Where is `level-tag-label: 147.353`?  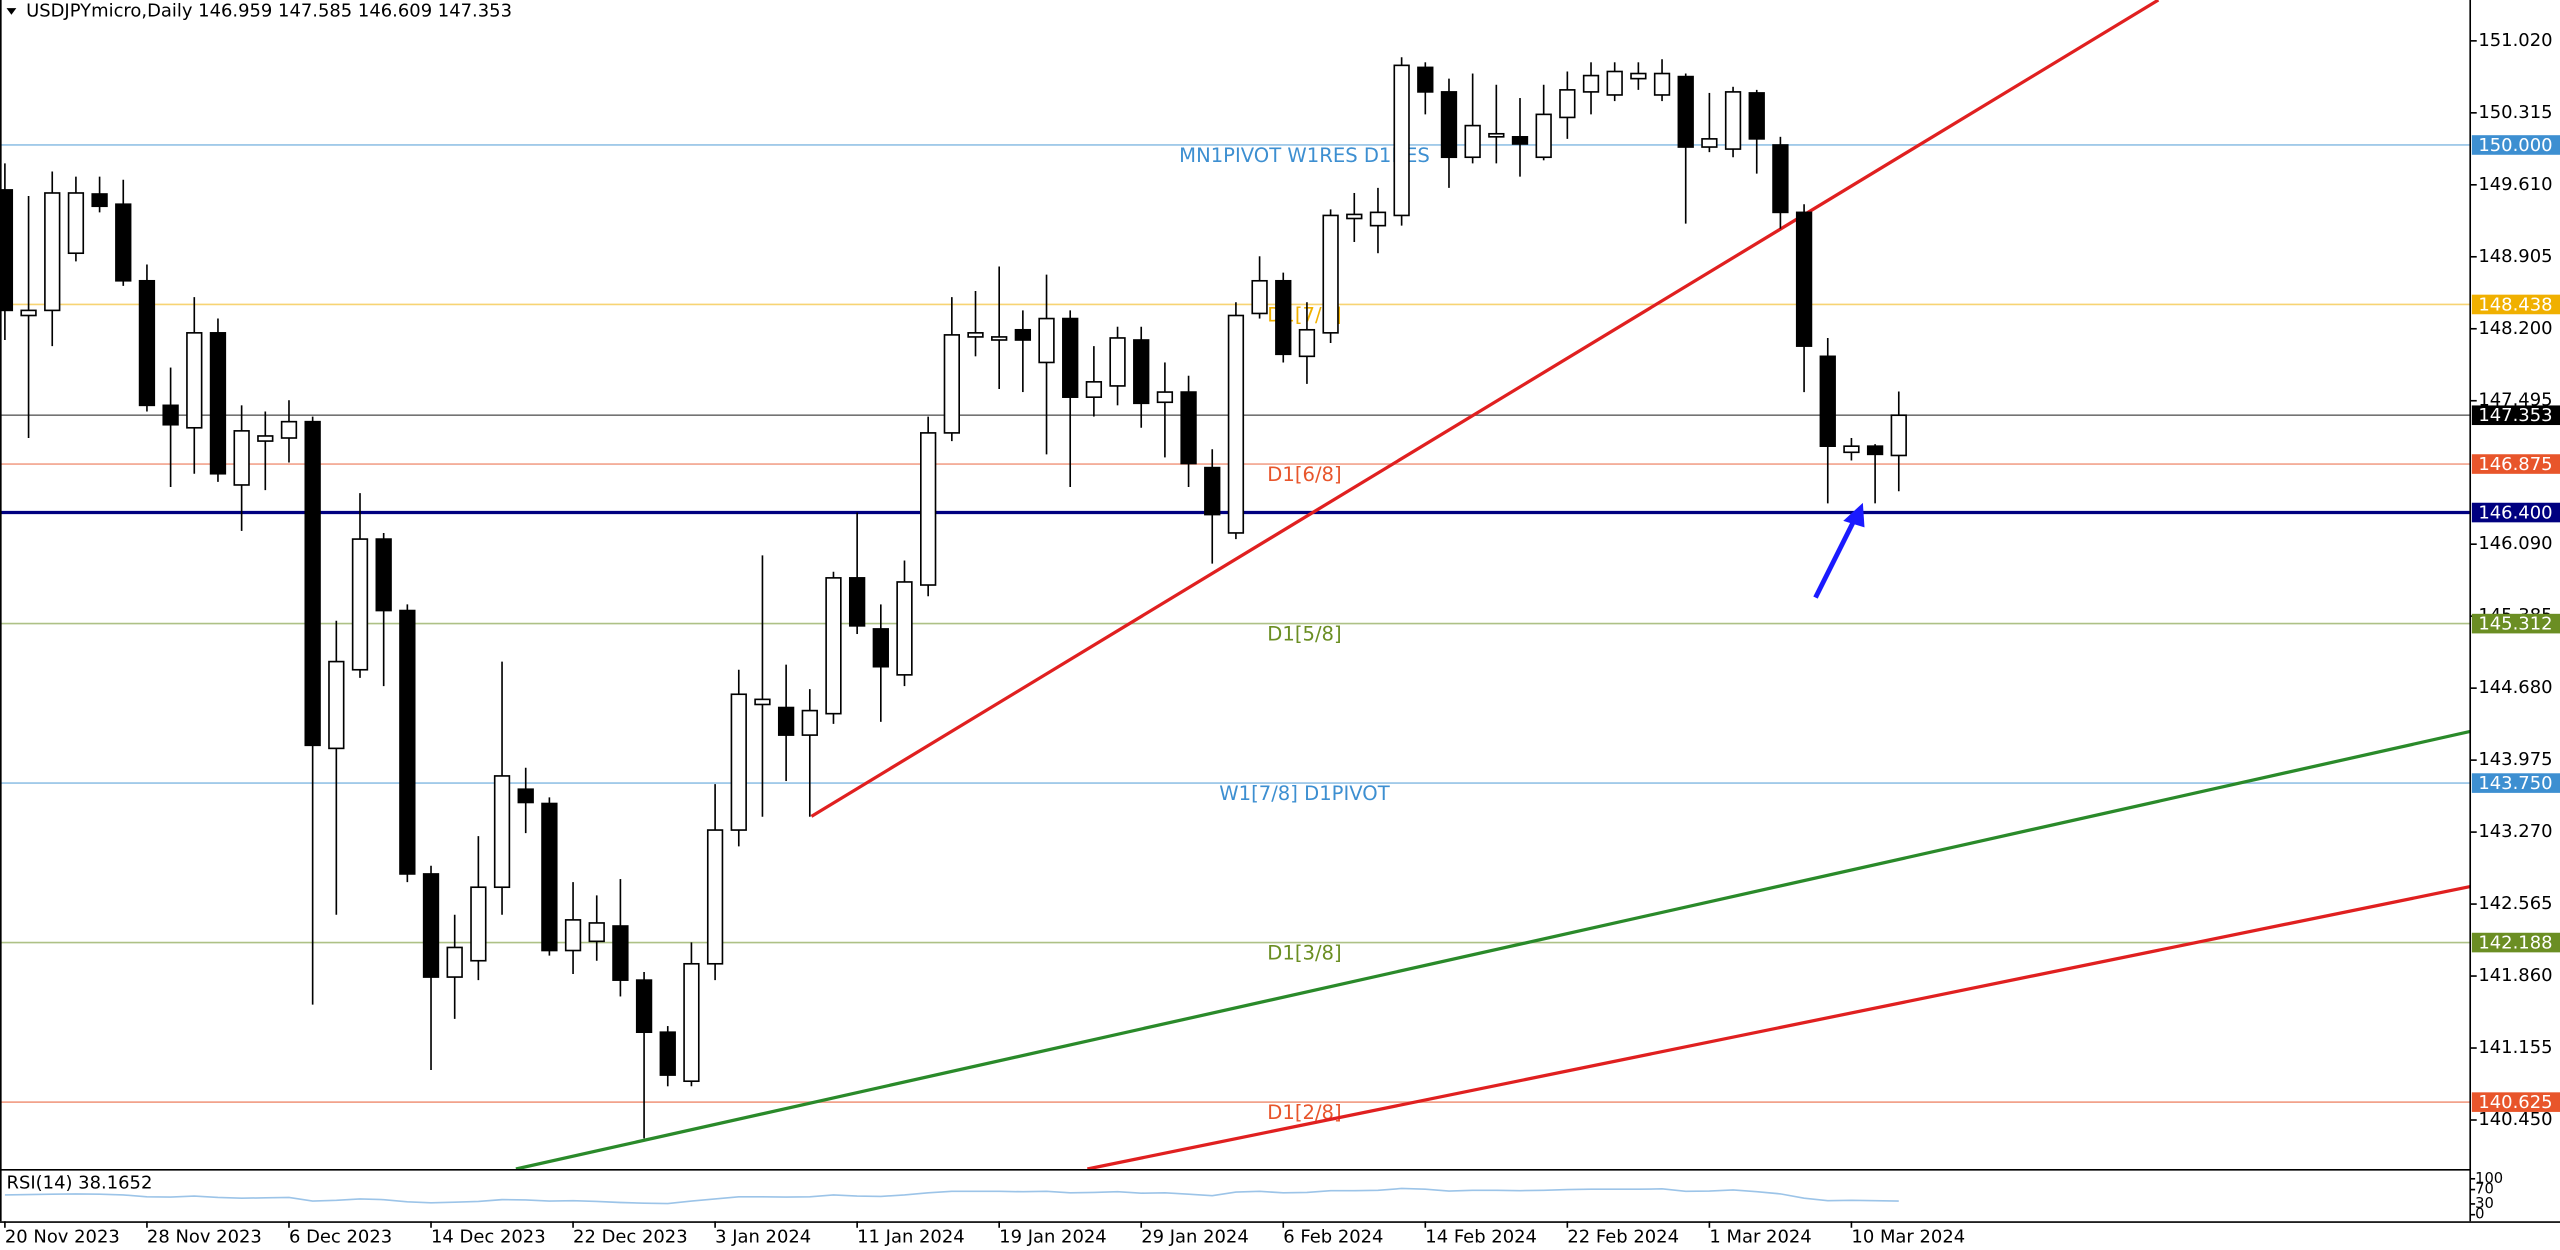 level-tag-label: 147.353 is located at coordinates (2515, 415).